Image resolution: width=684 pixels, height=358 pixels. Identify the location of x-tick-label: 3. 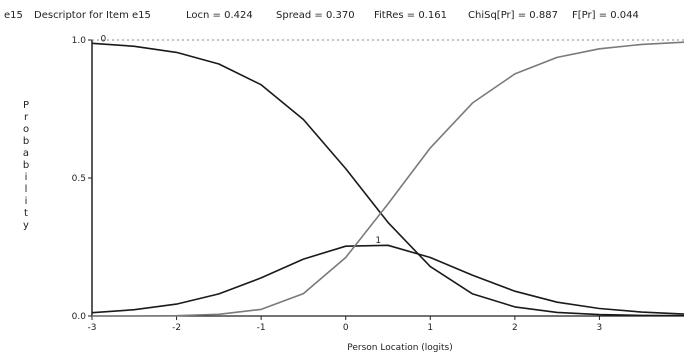
(600, 328).